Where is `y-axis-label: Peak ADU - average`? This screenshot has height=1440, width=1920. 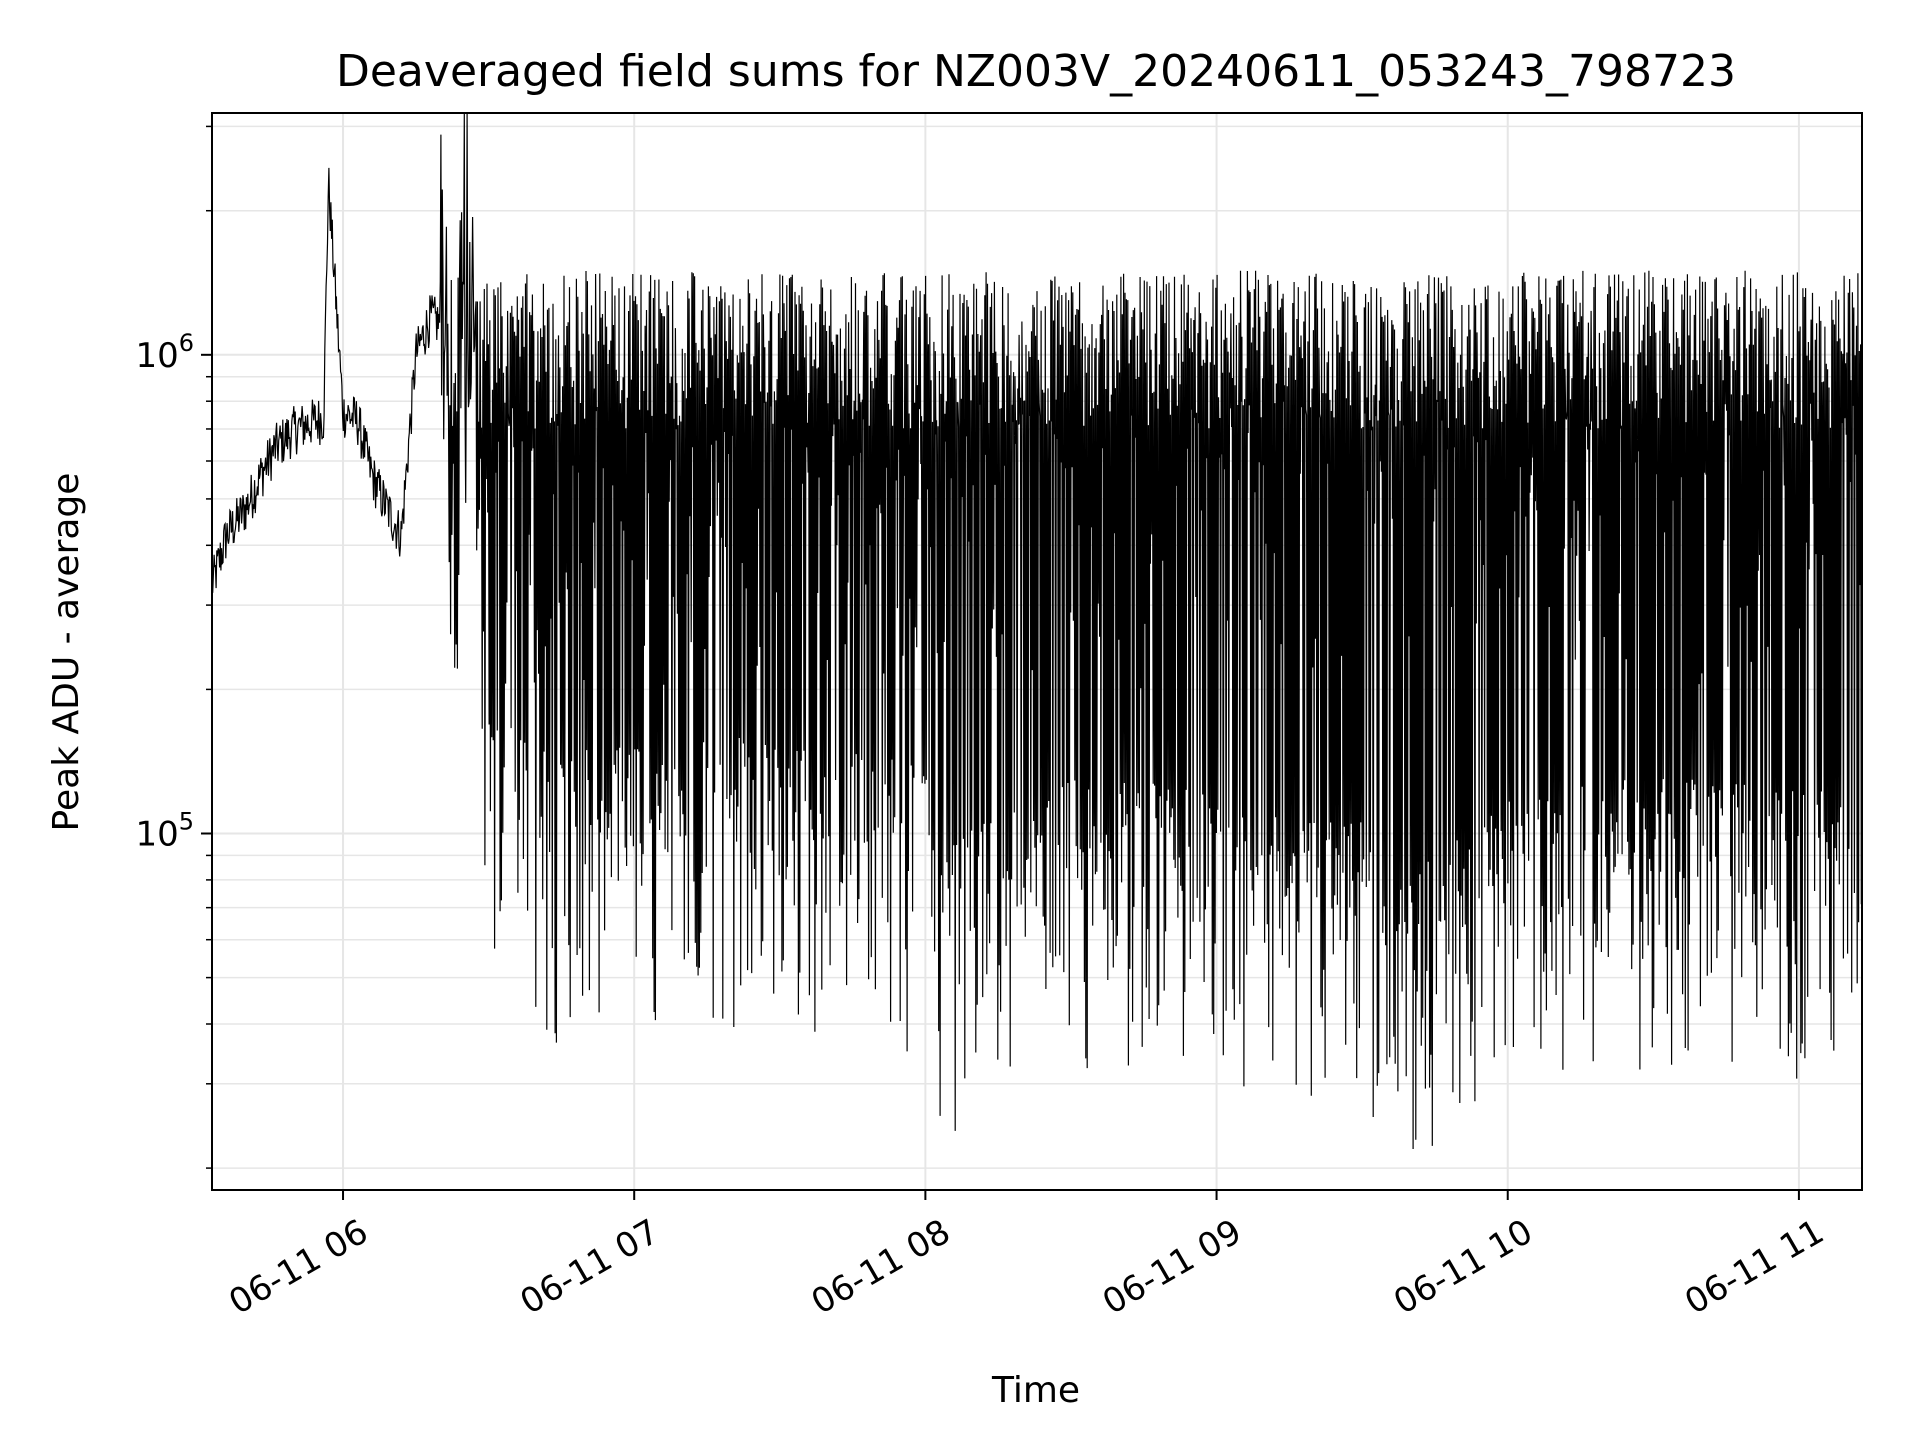 y-axis-label: Peak ADU - average is located at coordinates (66, 652).